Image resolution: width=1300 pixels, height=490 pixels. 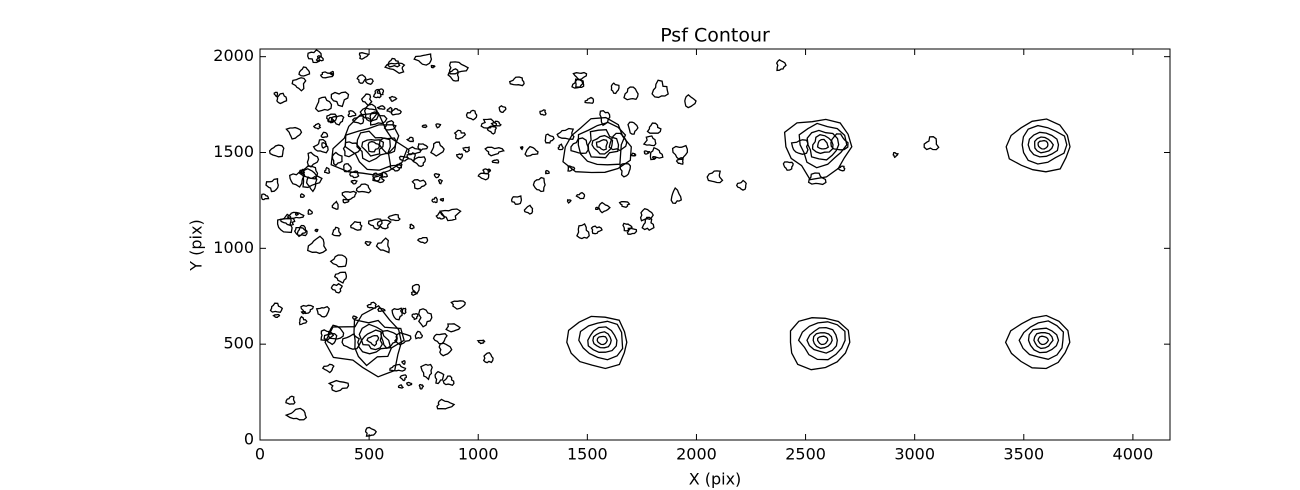 I want to click on y-axis-label: Y (pix), so click(x=196, y=245).